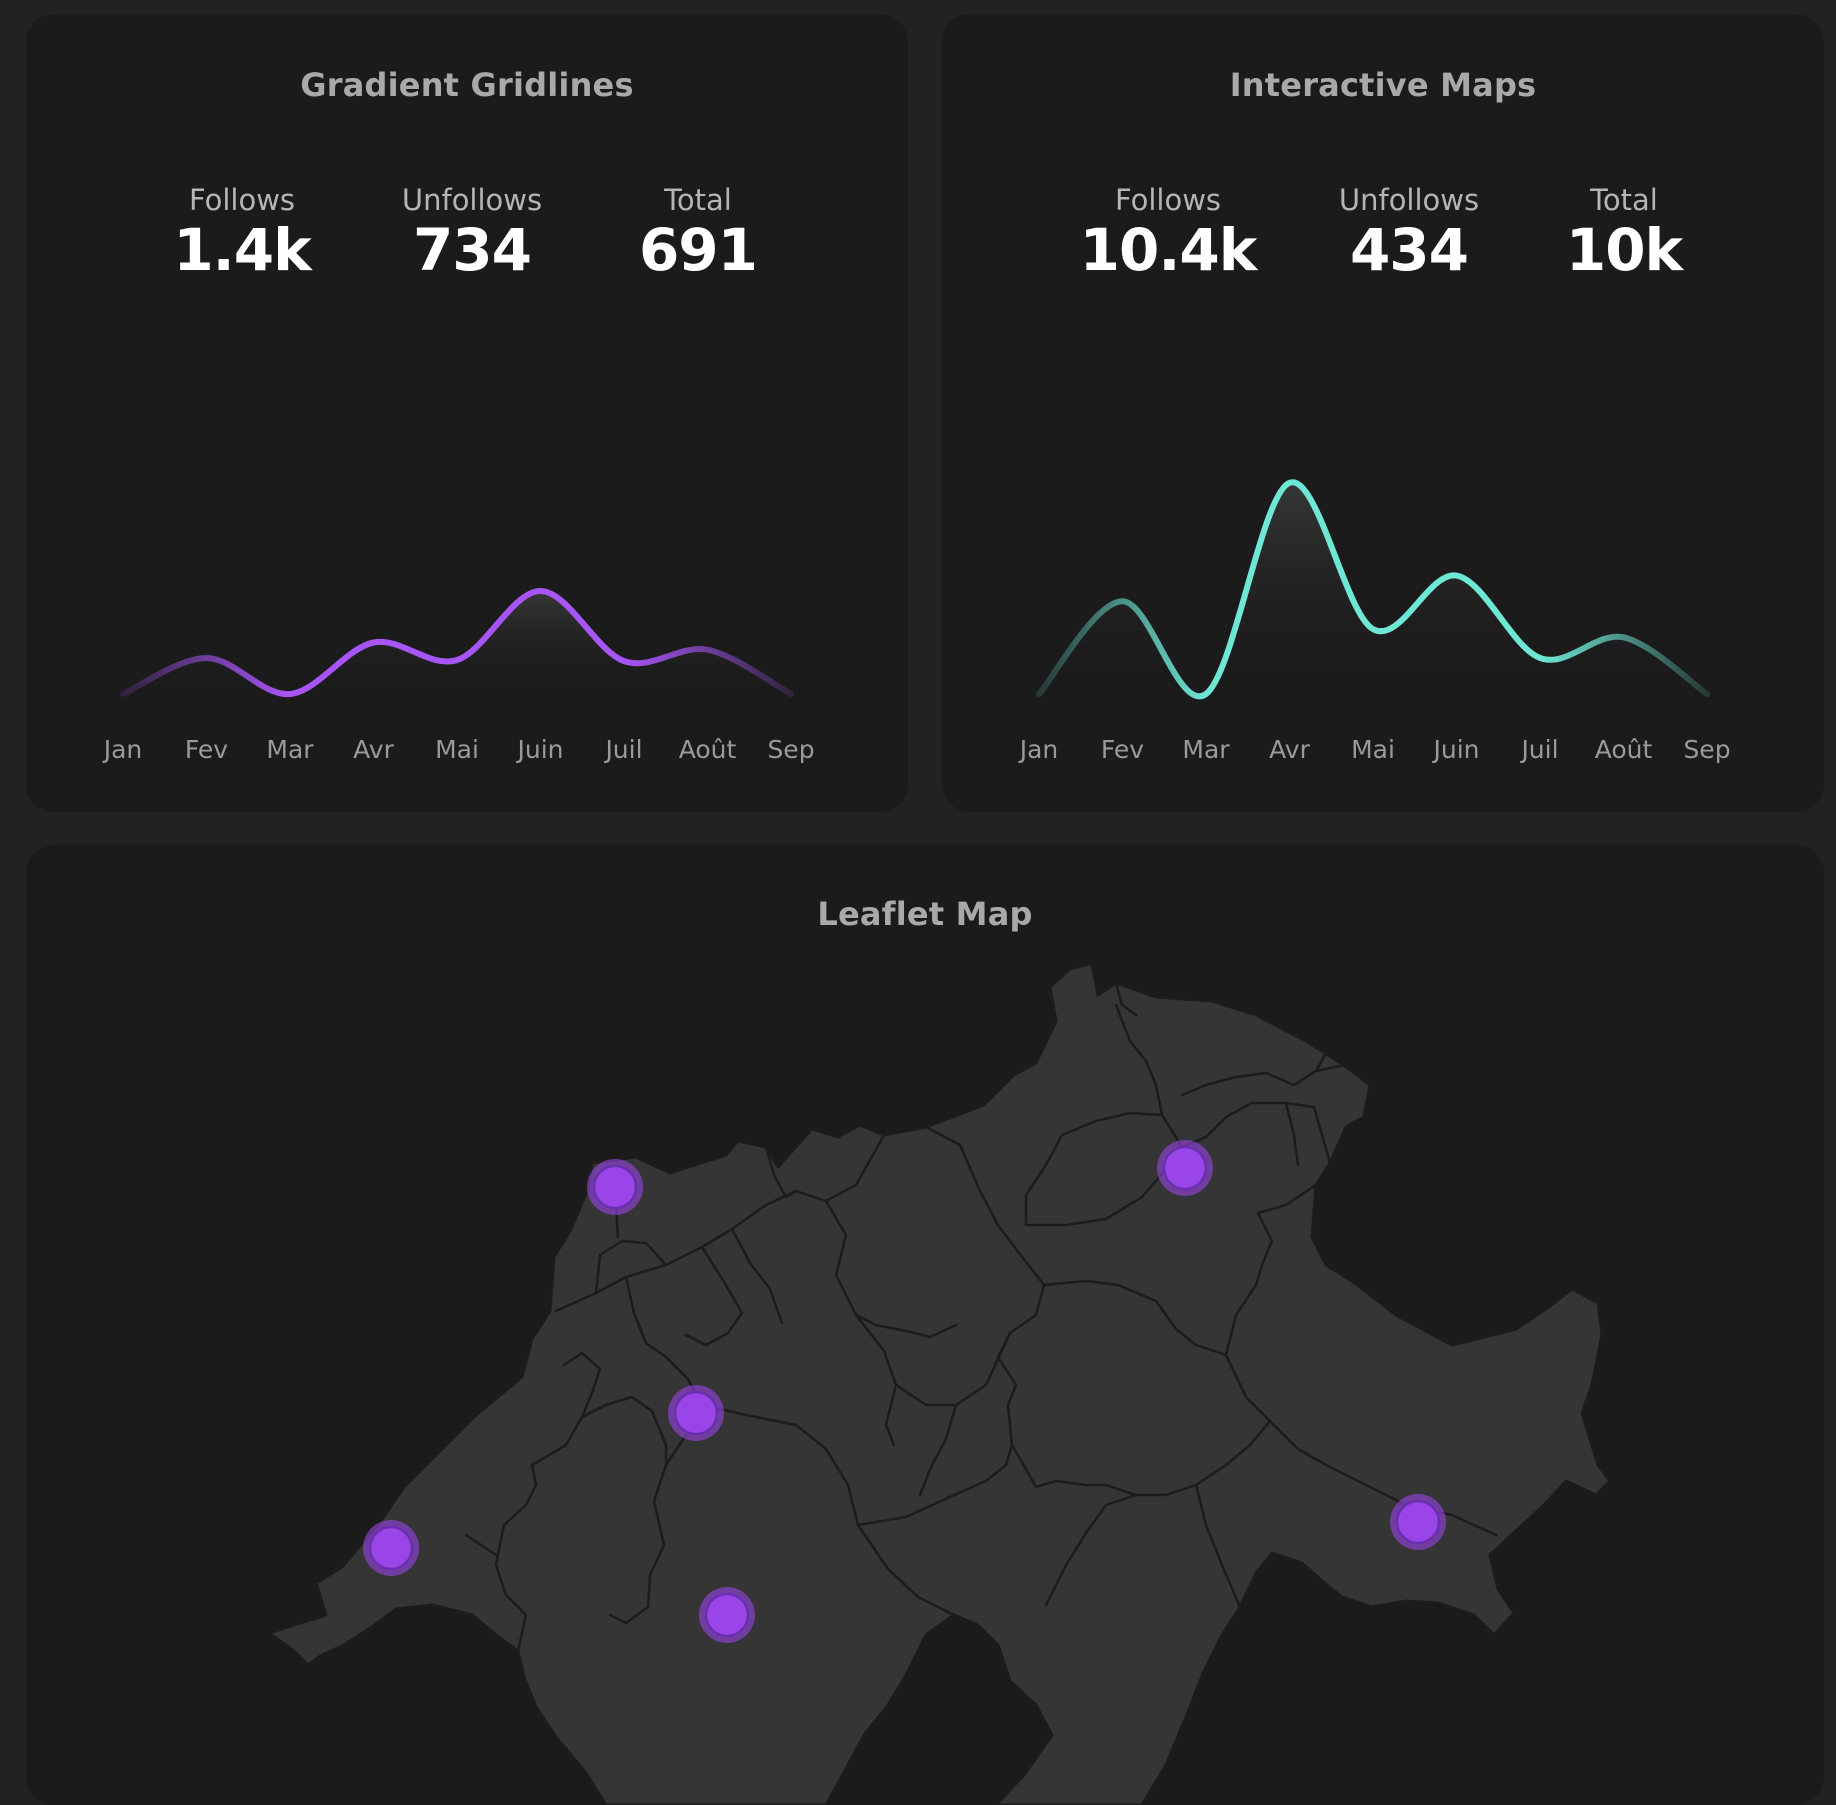  I want to click on total-stat: Total 10k, so click(1624, 232).